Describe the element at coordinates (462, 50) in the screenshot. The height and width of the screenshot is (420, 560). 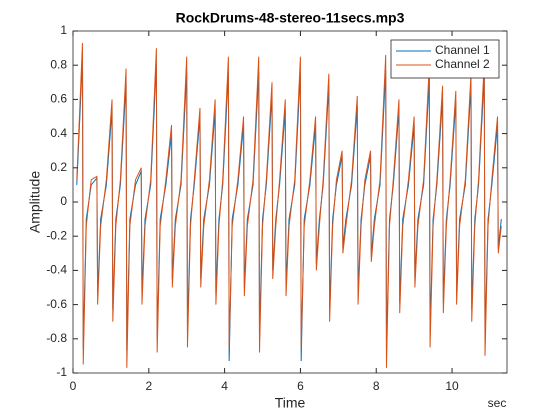
I see `legend-label: Channel 1` at that location.